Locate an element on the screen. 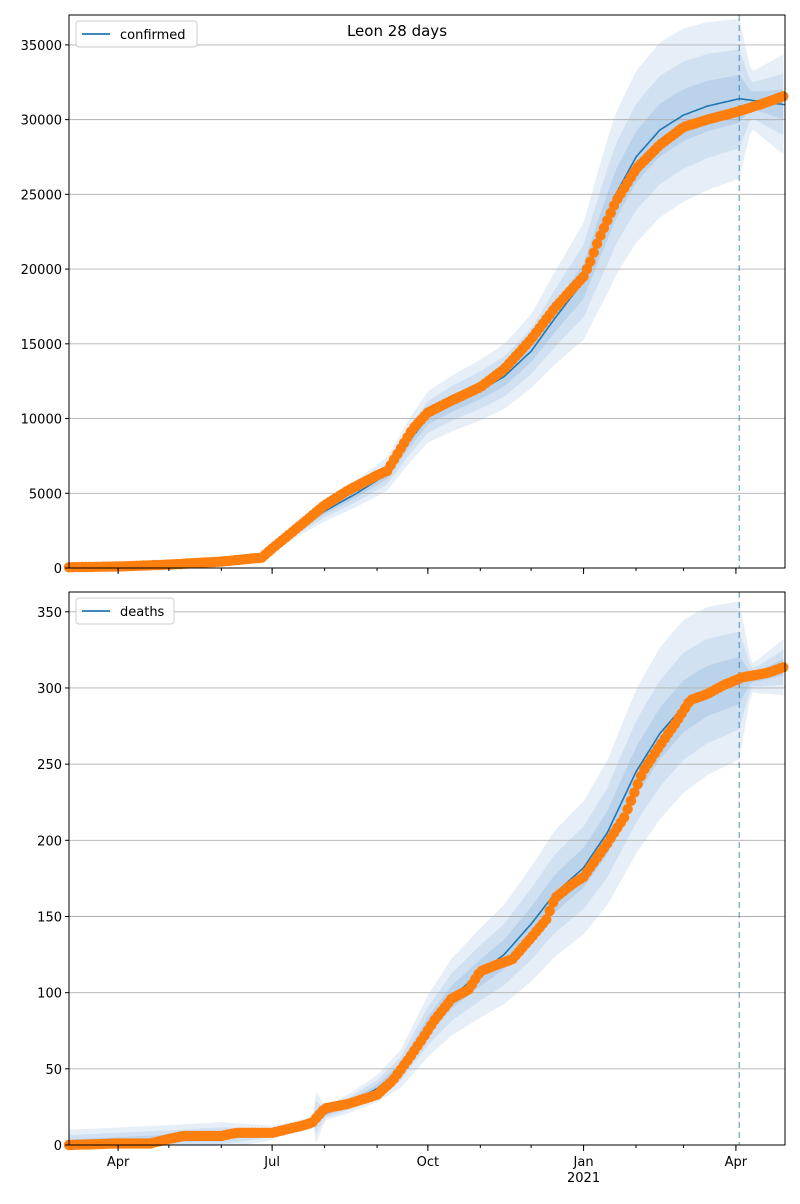 This screenshot has width=800, height=1204. y-tick-label: 10000 is located at coordinates (41, 420).